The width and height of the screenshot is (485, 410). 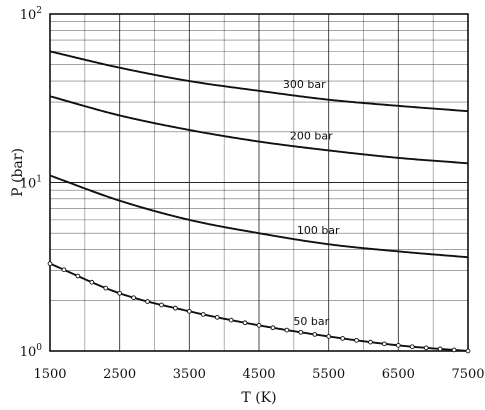 I want to click on series-line-200-bar, so click(x=259, y=130).